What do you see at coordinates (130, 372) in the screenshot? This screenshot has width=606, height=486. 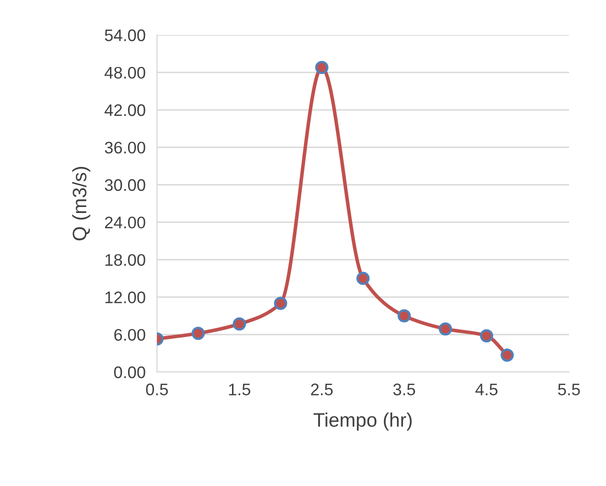 I see `y-tick-label: 0.00` at bounding box center [130, 372].